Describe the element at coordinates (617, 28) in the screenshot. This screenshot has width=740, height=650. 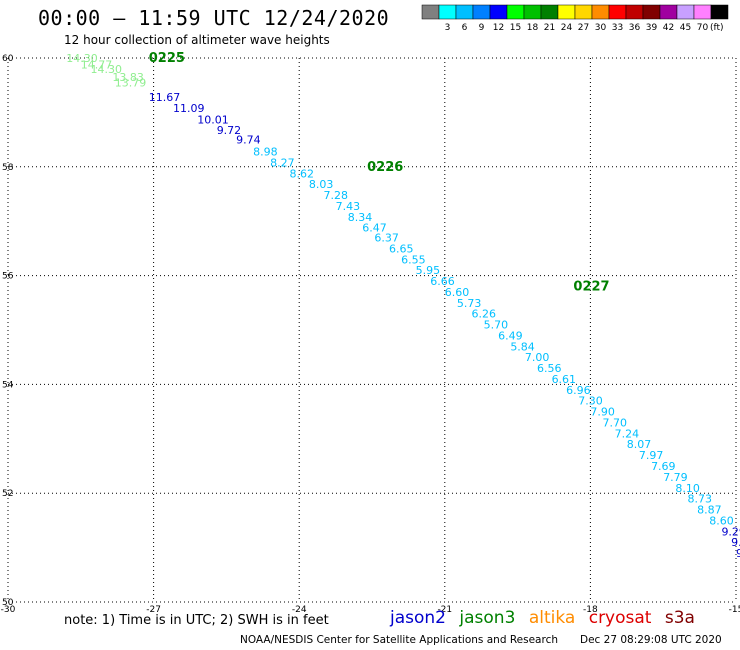
I see `legend-label: 33` at that location.